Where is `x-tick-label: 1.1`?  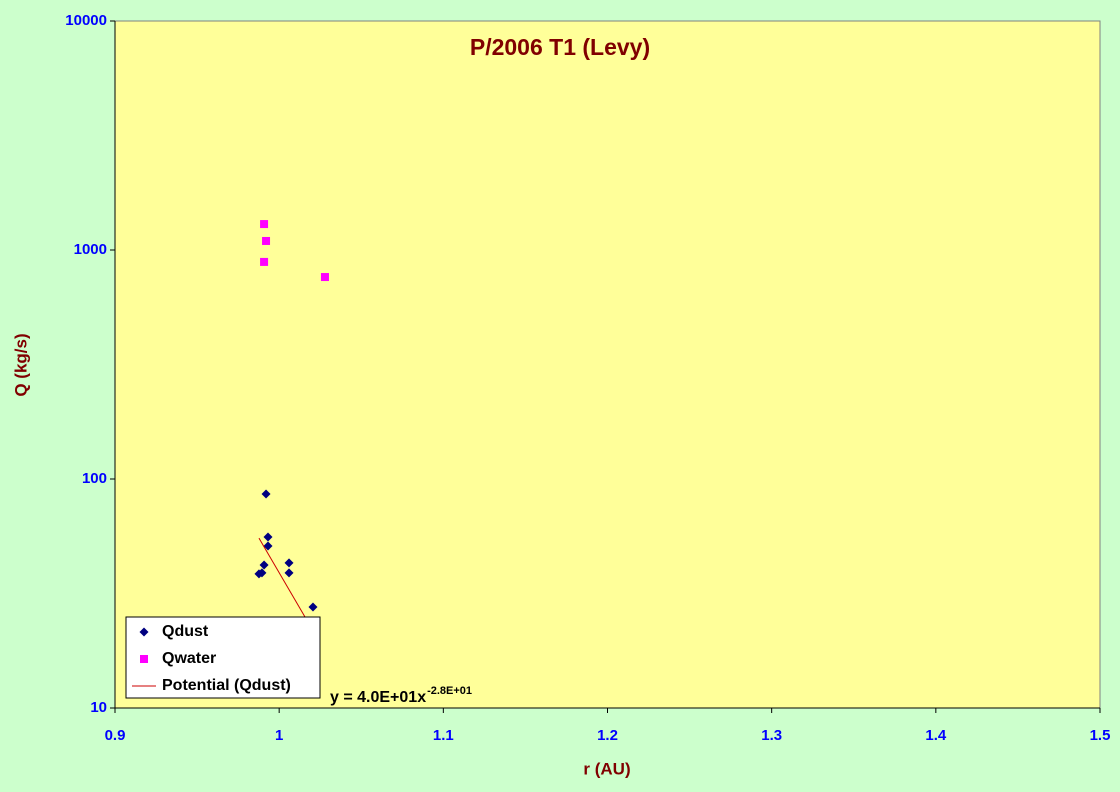
x-tick-label: 1.1 is located at coordinates (443, 735).